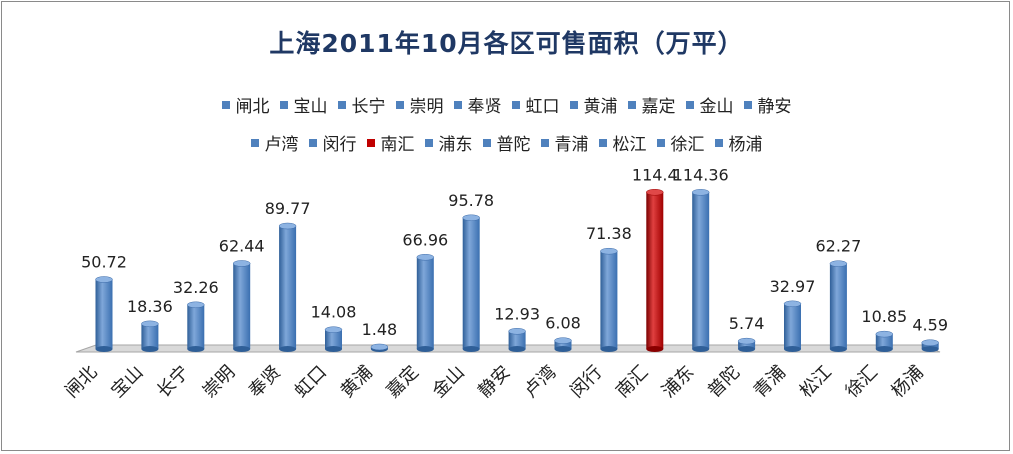  I want to click on data-label: 114.36, so click(701, 174).